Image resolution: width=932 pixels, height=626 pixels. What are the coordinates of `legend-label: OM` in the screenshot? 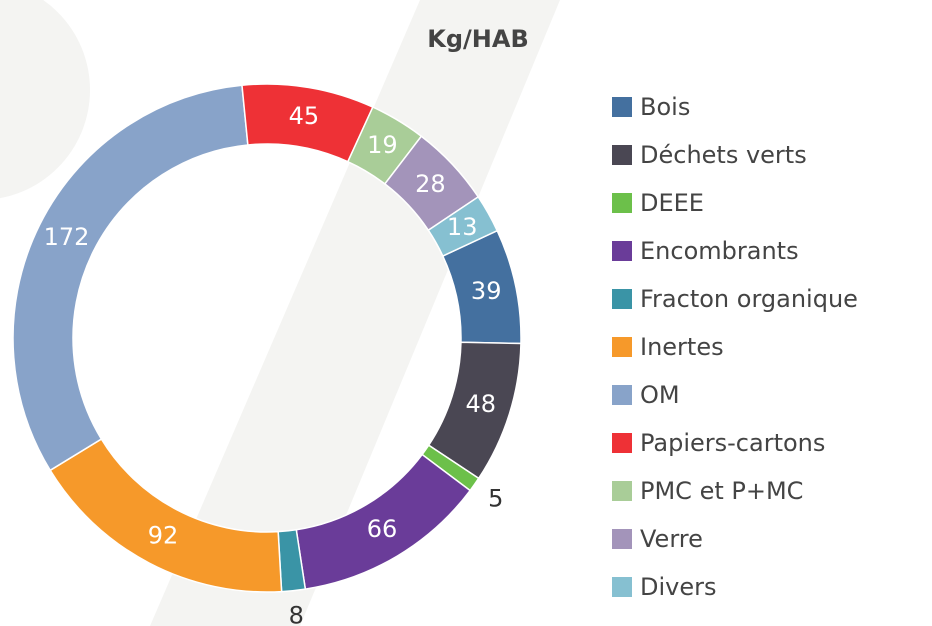 It's located at (660, 395).